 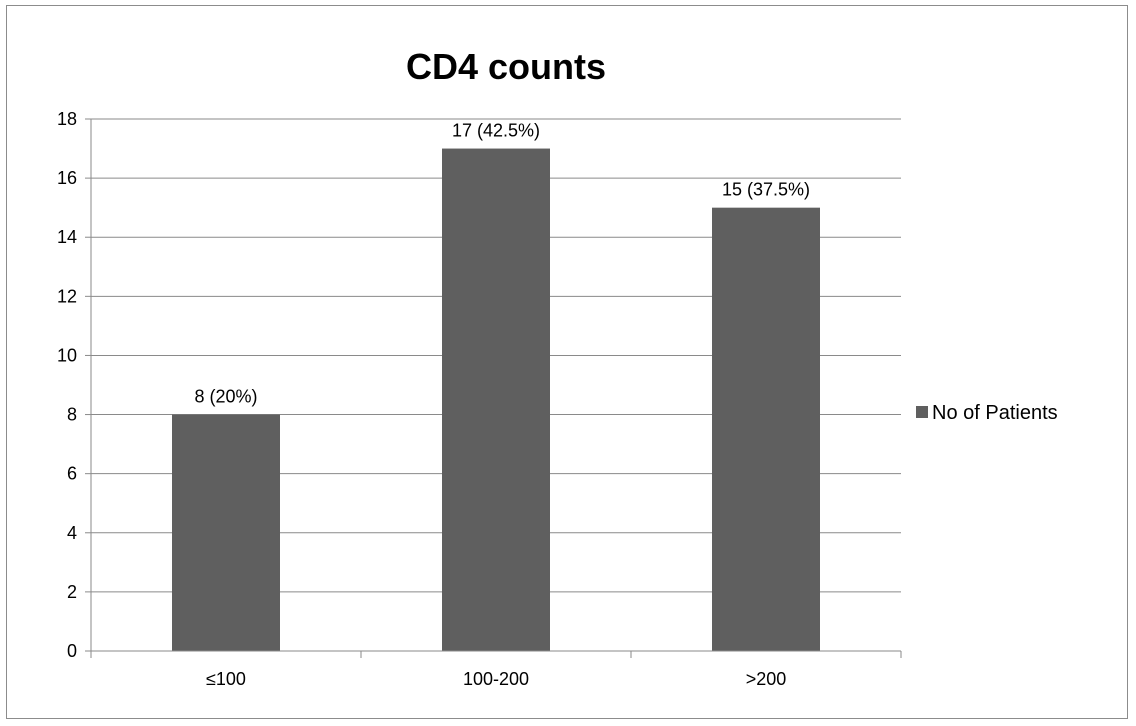 I want to click on data-label: 8 (20%), so click(x=225, y=397).